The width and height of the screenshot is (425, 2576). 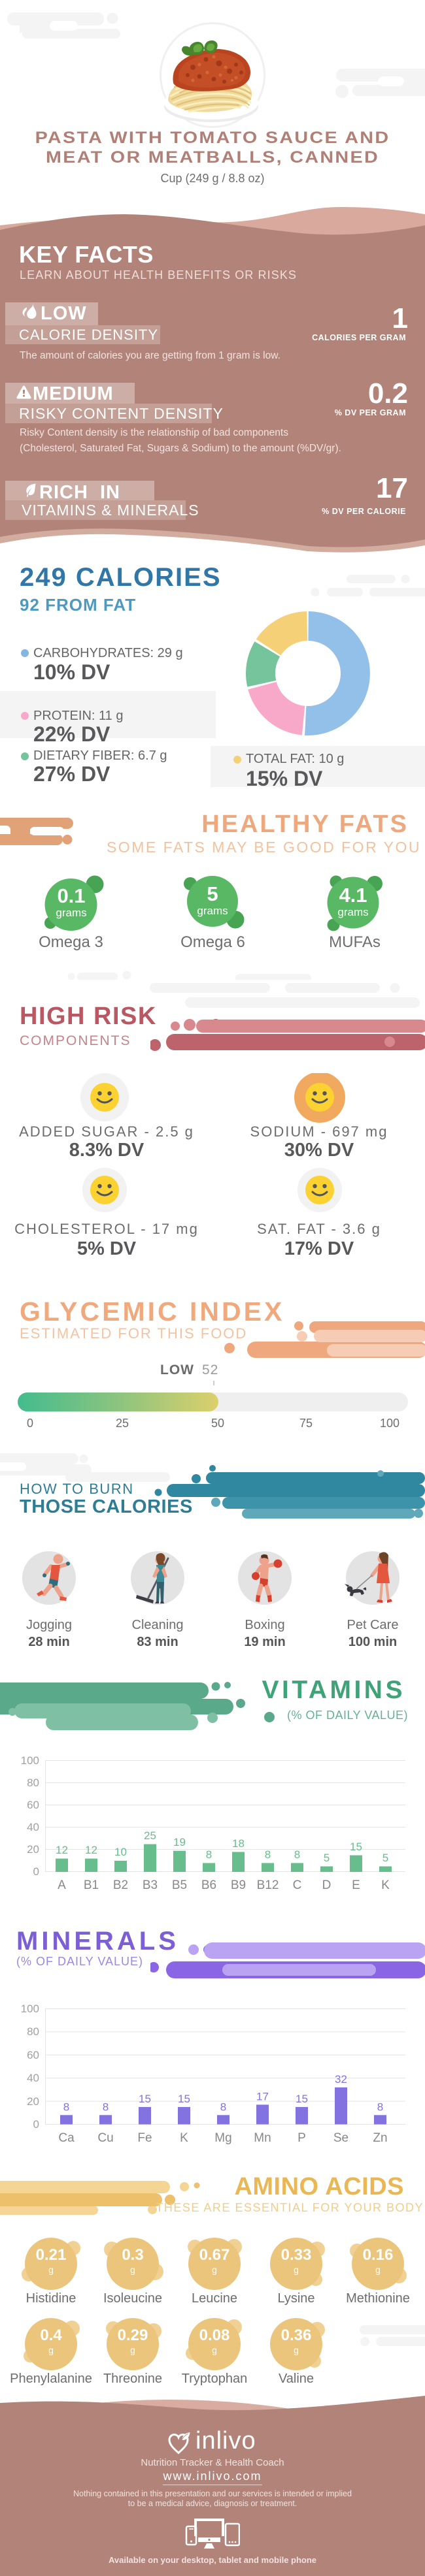 I want to click on svg-text: E, so click(x=356, y=1885).